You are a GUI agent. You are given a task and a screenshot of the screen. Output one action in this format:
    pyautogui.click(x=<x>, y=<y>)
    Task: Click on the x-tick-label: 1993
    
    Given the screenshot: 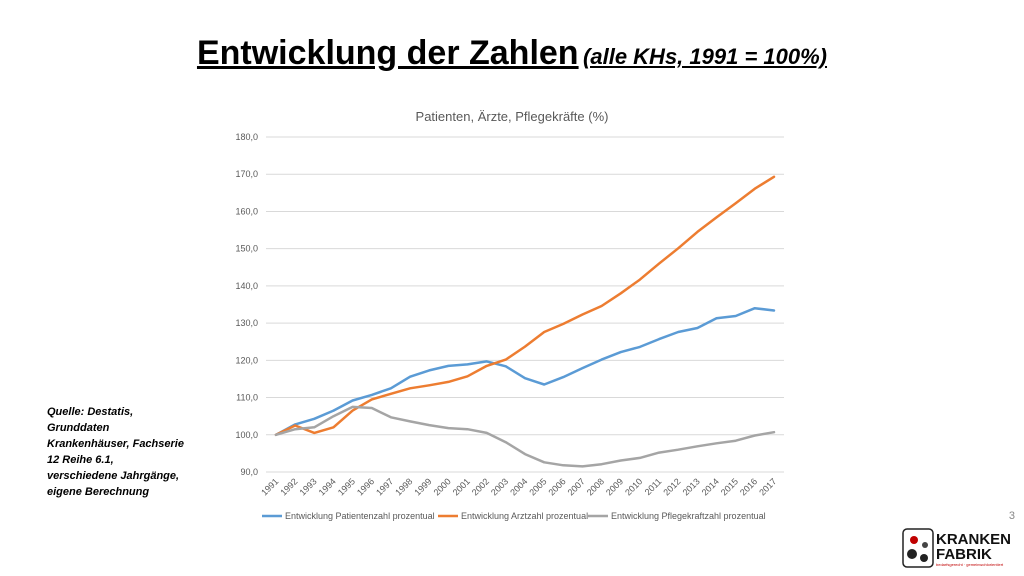 What is the action you would take?
    pyautogui.click(x=307, y=486)
    